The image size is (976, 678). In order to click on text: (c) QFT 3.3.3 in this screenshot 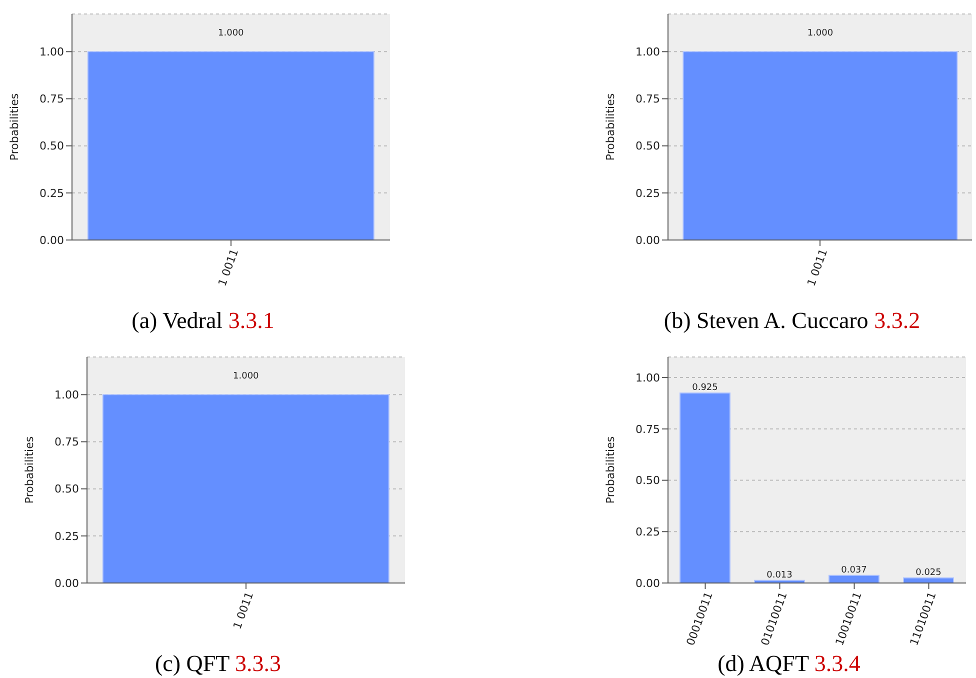, I will do `click(218, 663)`.